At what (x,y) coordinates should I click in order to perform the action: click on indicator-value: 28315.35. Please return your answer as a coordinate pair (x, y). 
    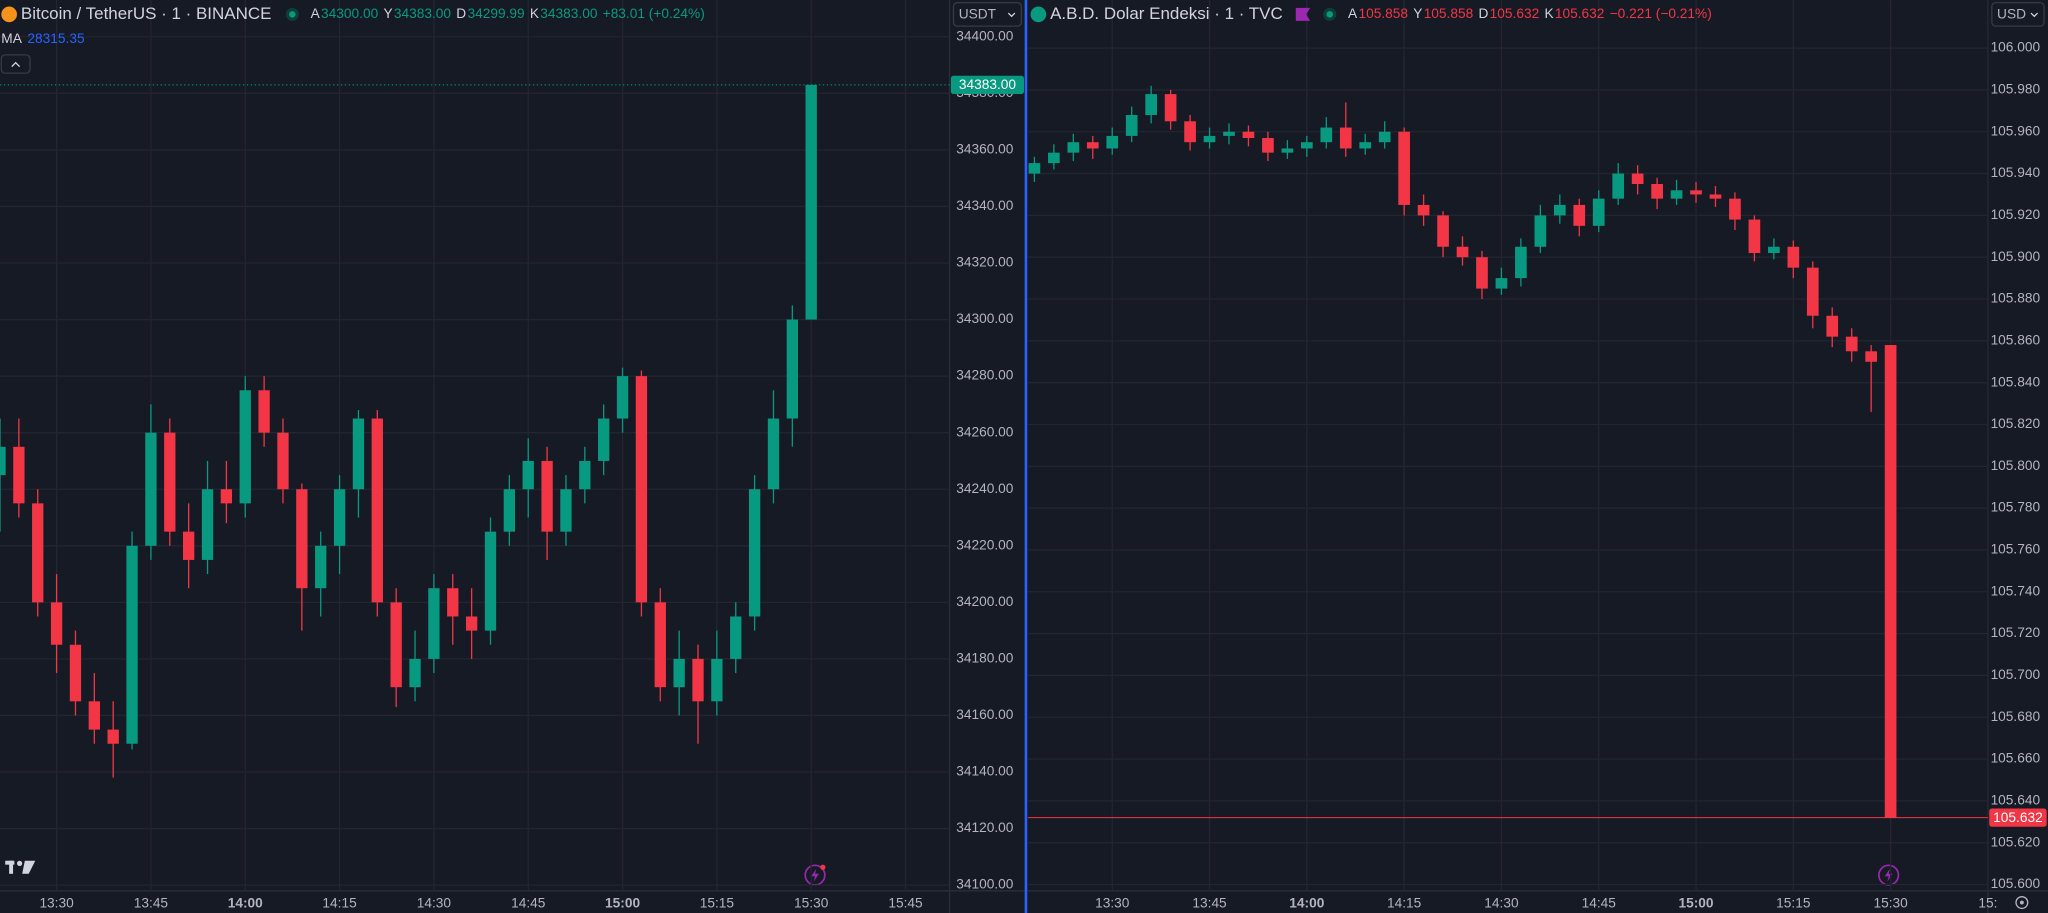
    Looking at the image, I should click on (56, 38).